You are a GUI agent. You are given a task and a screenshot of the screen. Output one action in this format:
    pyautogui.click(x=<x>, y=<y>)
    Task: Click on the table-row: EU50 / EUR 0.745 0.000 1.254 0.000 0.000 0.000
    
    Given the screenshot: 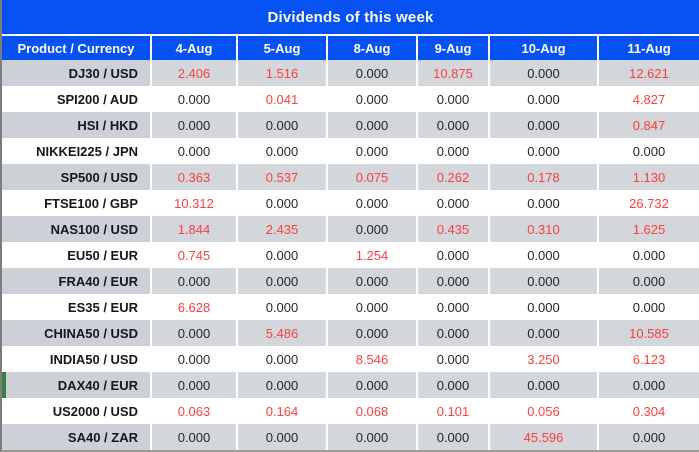 What is the action you would take?
    pyautogui.click(x=350, y=255)
    